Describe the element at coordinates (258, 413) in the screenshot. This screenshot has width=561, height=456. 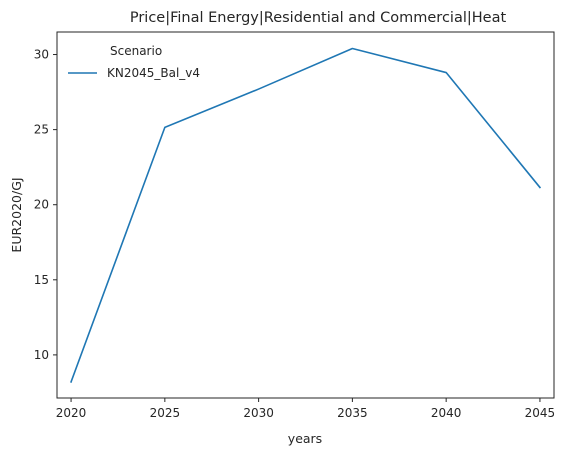
I see `x-tick-label: 2030` at that location.